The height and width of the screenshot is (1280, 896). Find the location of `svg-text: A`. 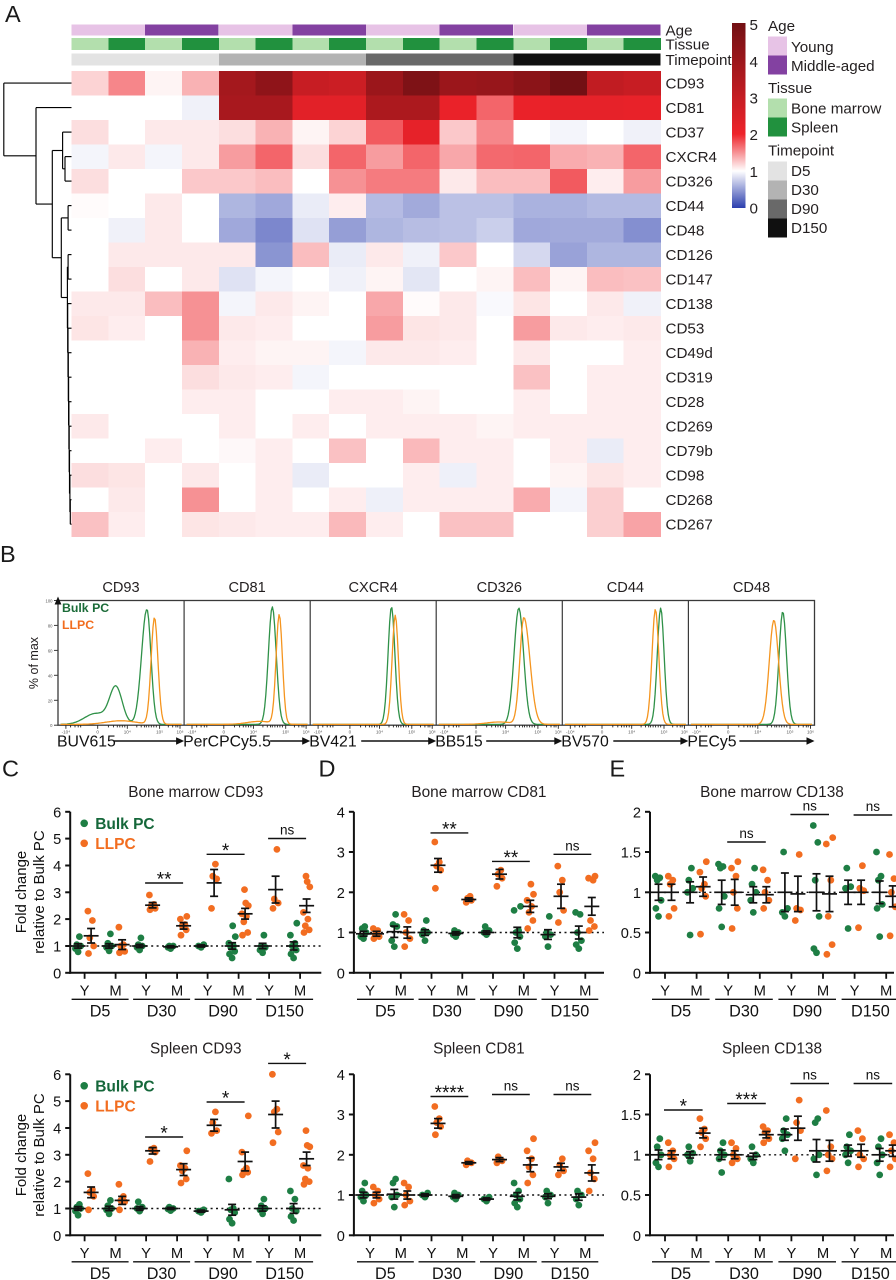

svg-text: A is located at coordinates (13, 14).